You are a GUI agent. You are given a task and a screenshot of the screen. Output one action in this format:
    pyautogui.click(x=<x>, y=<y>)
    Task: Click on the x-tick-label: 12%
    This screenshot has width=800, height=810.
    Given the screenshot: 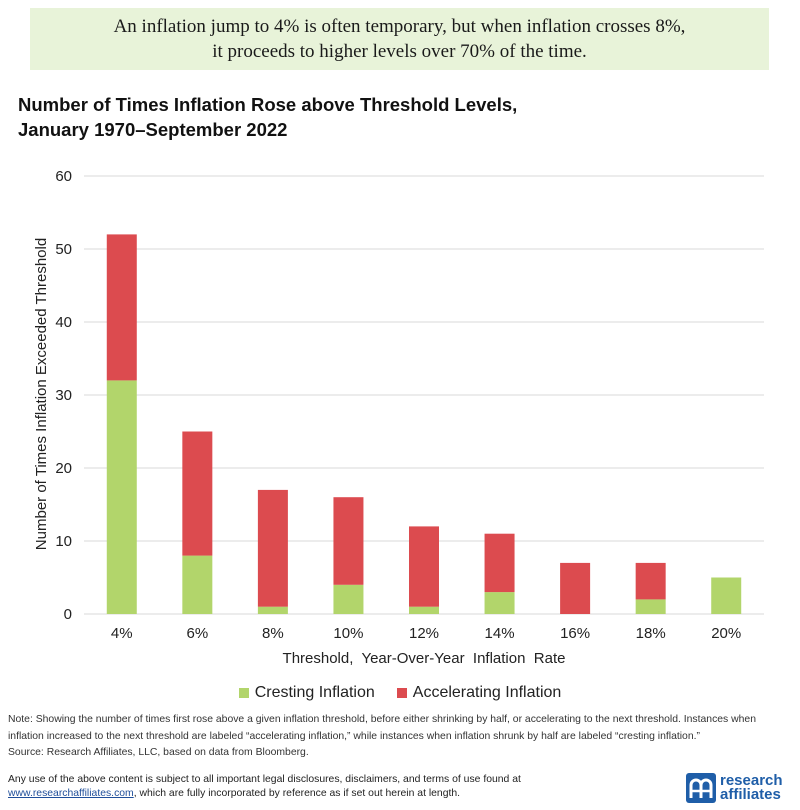 What is the action you would take?
    pyautogui.click(x=424, y=633)
    